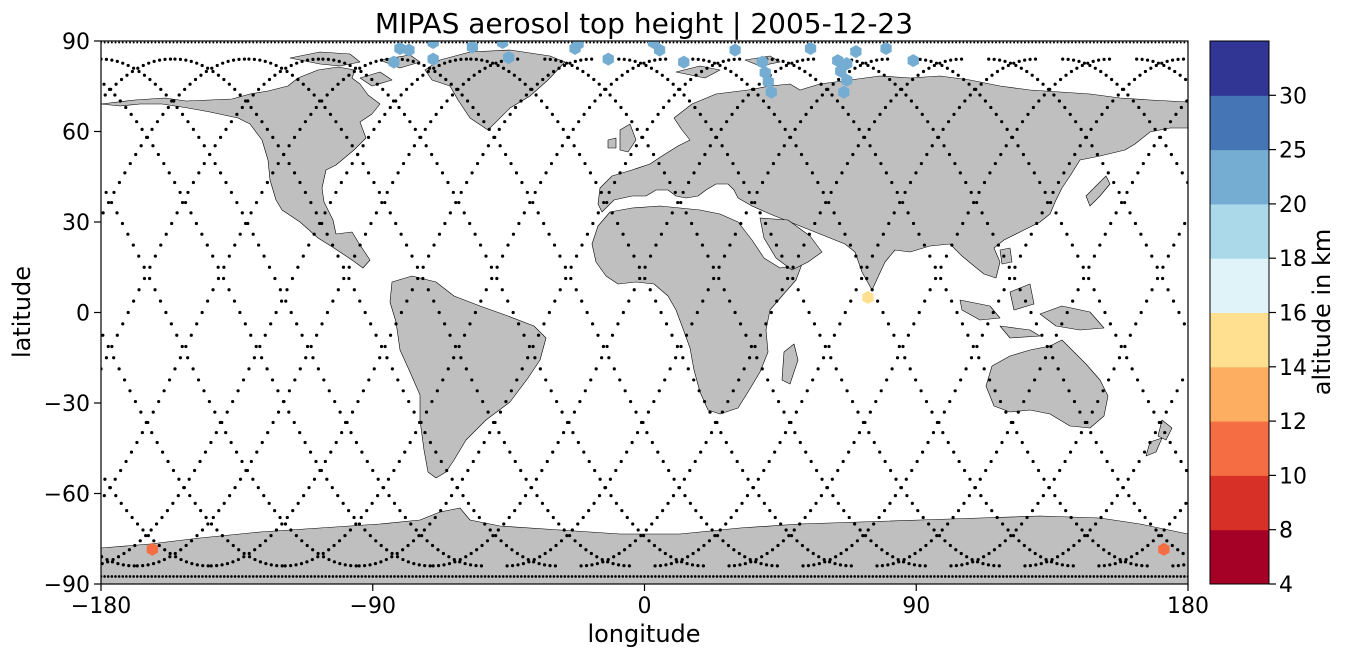 The image size is (1345, 657). Describe the element at coordinates (22, 312) in the screenshot. I see `y-axis-label: latitude` at that location.